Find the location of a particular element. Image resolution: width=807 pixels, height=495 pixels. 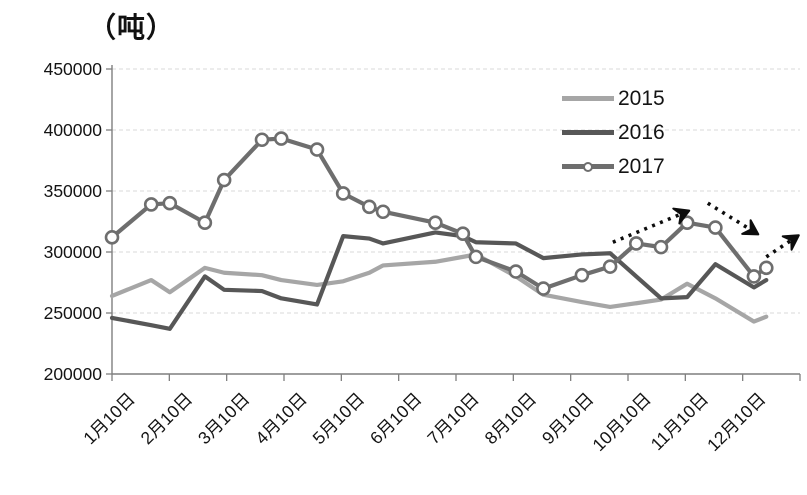

legend-line-swatch-2017 is located at coordinates (588, 166).